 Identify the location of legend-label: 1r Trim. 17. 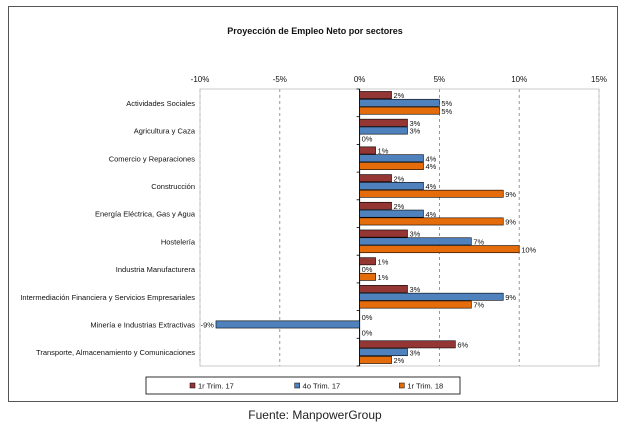
(216, 386).